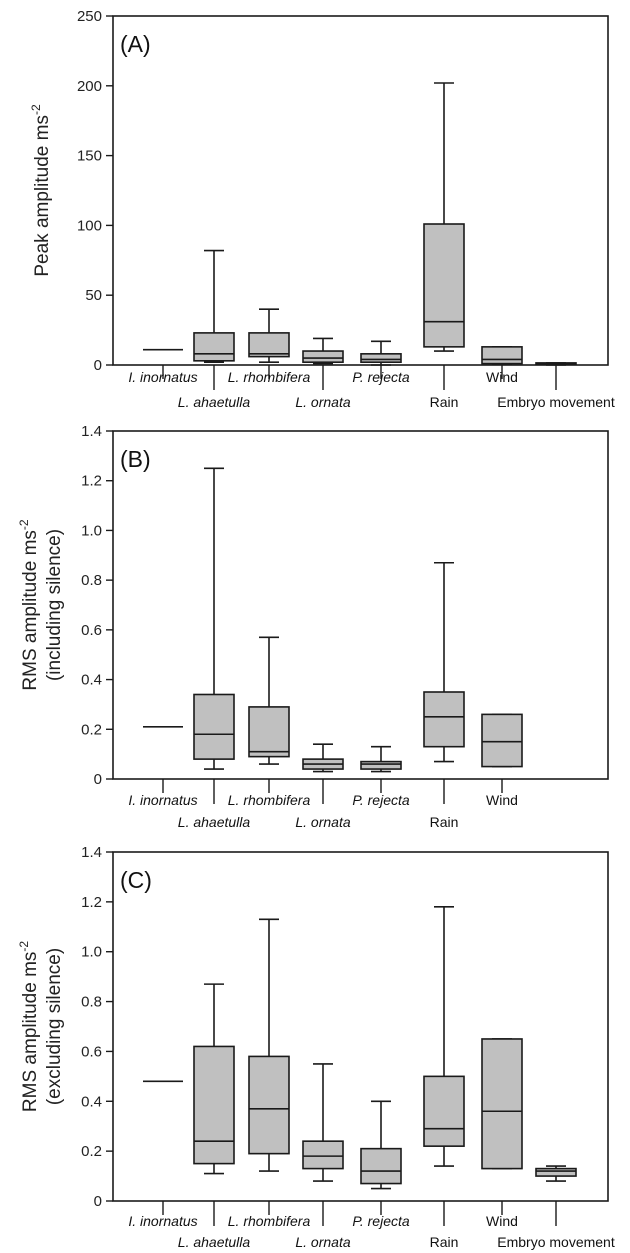 The width and height of the screenshot is (630, 1253). Describe the element at coordinates (93, 295) in the screenshot. I see `y-tick-label: 50` at that location.